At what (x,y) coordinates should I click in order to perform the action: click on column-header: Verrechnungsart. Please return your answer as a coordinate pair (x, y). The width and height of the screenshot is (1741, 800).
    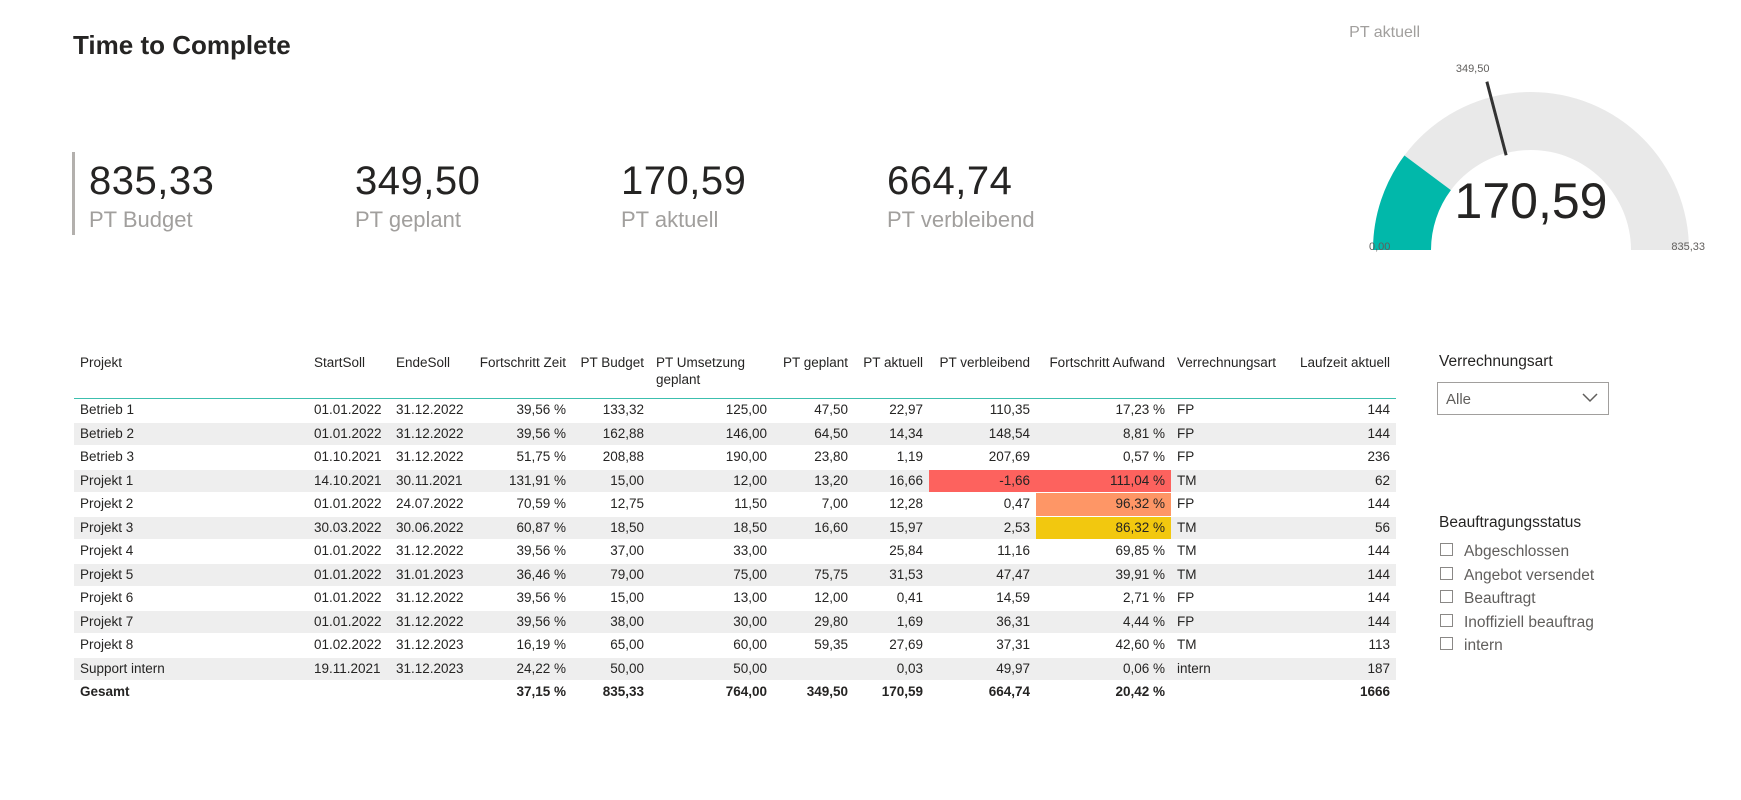
    Looking at the image, I should click on (1229, 374).